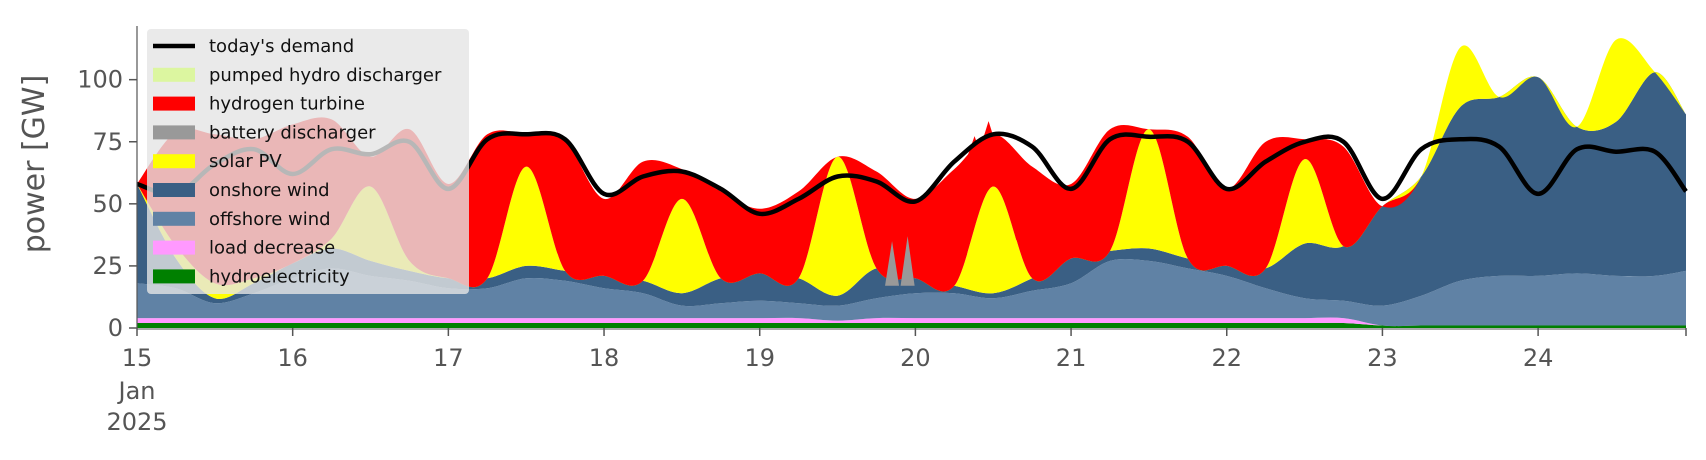 This screenshot has width=1706, height=460. What do you see at coordinates (272, 248) in the screenshot?
I see `legend-label-load-decrease: load decrease` at bounding box center [272, 248].